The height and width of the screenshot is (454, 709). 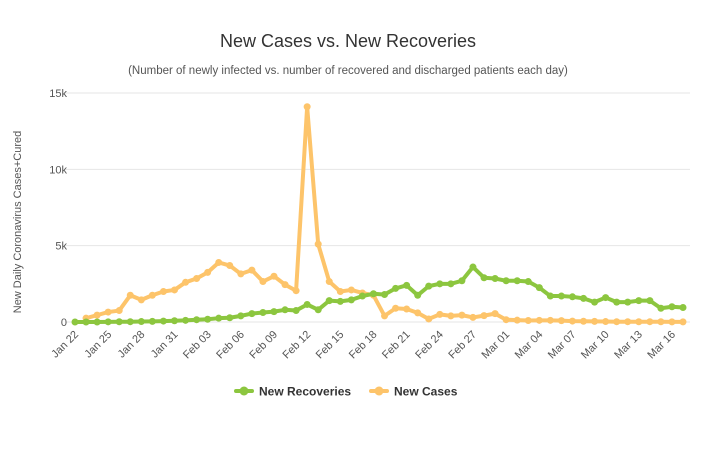 What do you see at coordinates (413, 392) in the screenshot?
I see `legend-item-new-cases: New Cases` at bounding box center [413, 392].